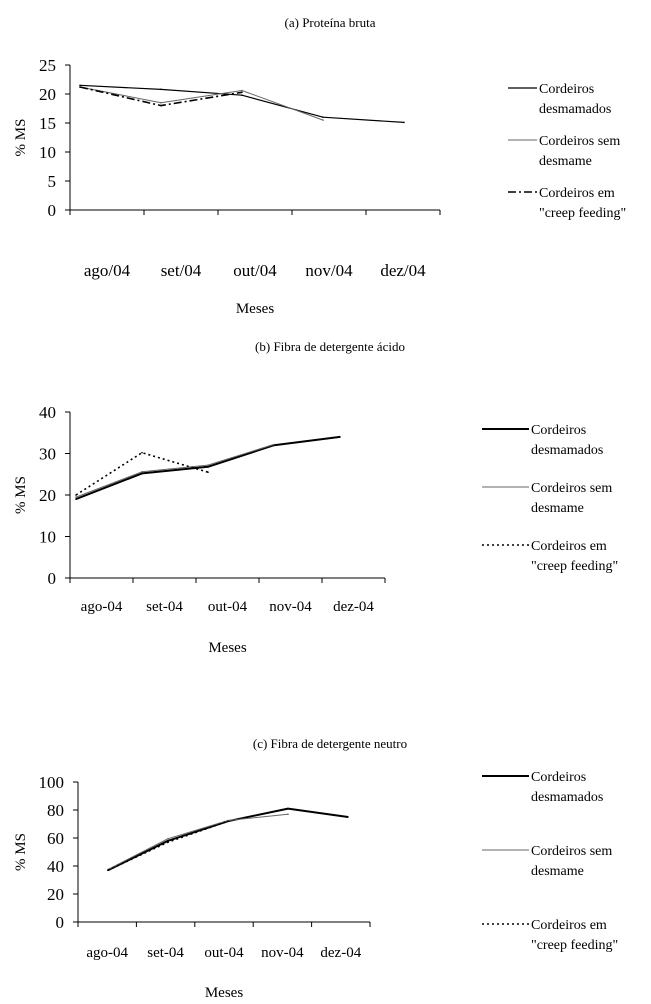 Image resolution: width=651 pixels, height=1004 pixels. What do you see at coordinates (55, 838) in the screenshot?
I see `y-tick-label: 60` at bounding box center [55, 838].